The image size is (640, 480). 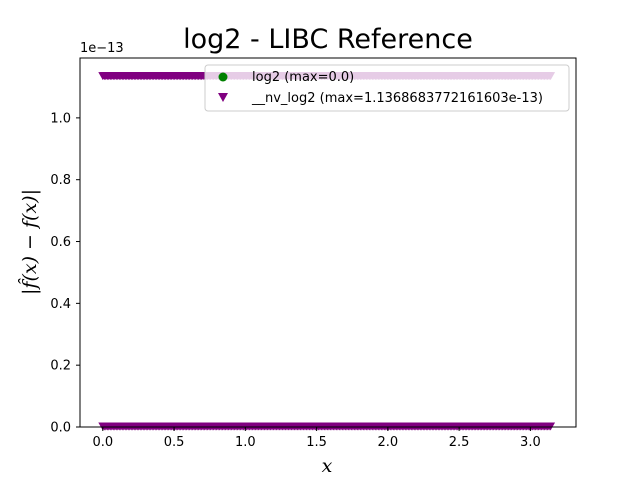 I want to click on legend-label-nv-log2: __nv_log2 (max=1.1368683772161603e-13), so click(x=397, y=98).